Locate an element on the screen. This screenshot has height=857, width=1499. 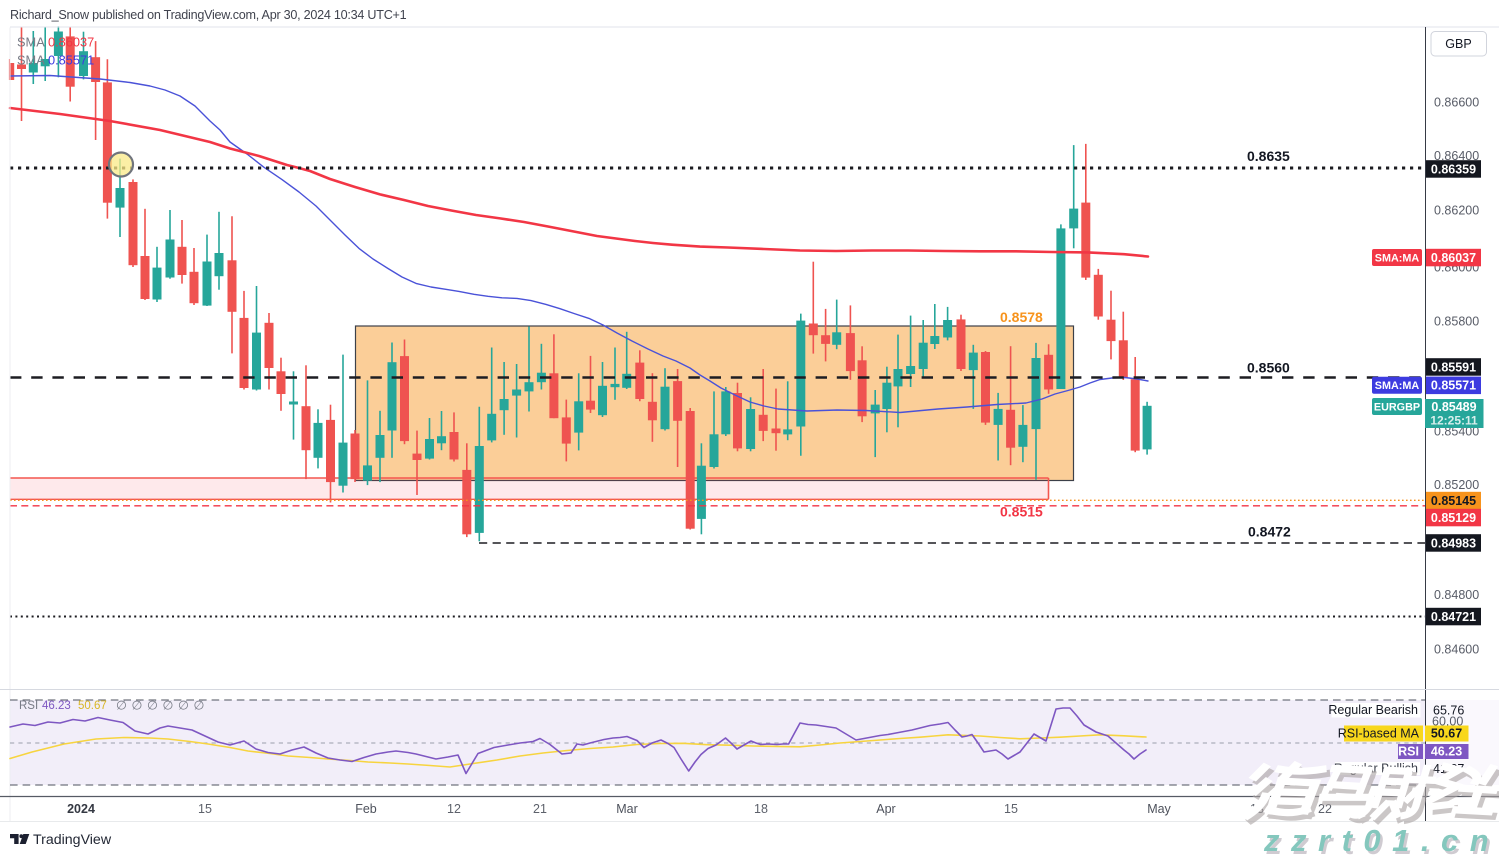
svg-text: 12 is located at coordinates (454, 809).